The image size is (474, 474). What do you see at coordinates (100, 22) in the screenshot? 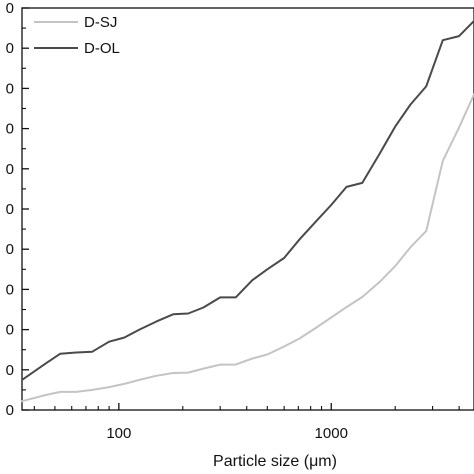
I see `legend-label: D-SJ` at bounding box center [100, 22].